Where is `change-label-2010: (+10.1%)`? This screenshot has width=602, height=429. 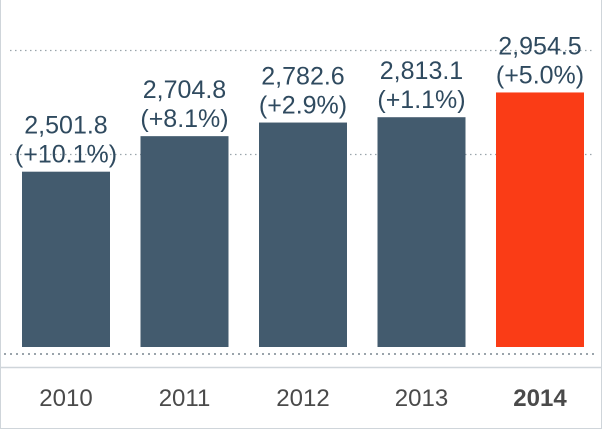 change-label-2010: (+10.1%) is located at coordinates (66, 155).